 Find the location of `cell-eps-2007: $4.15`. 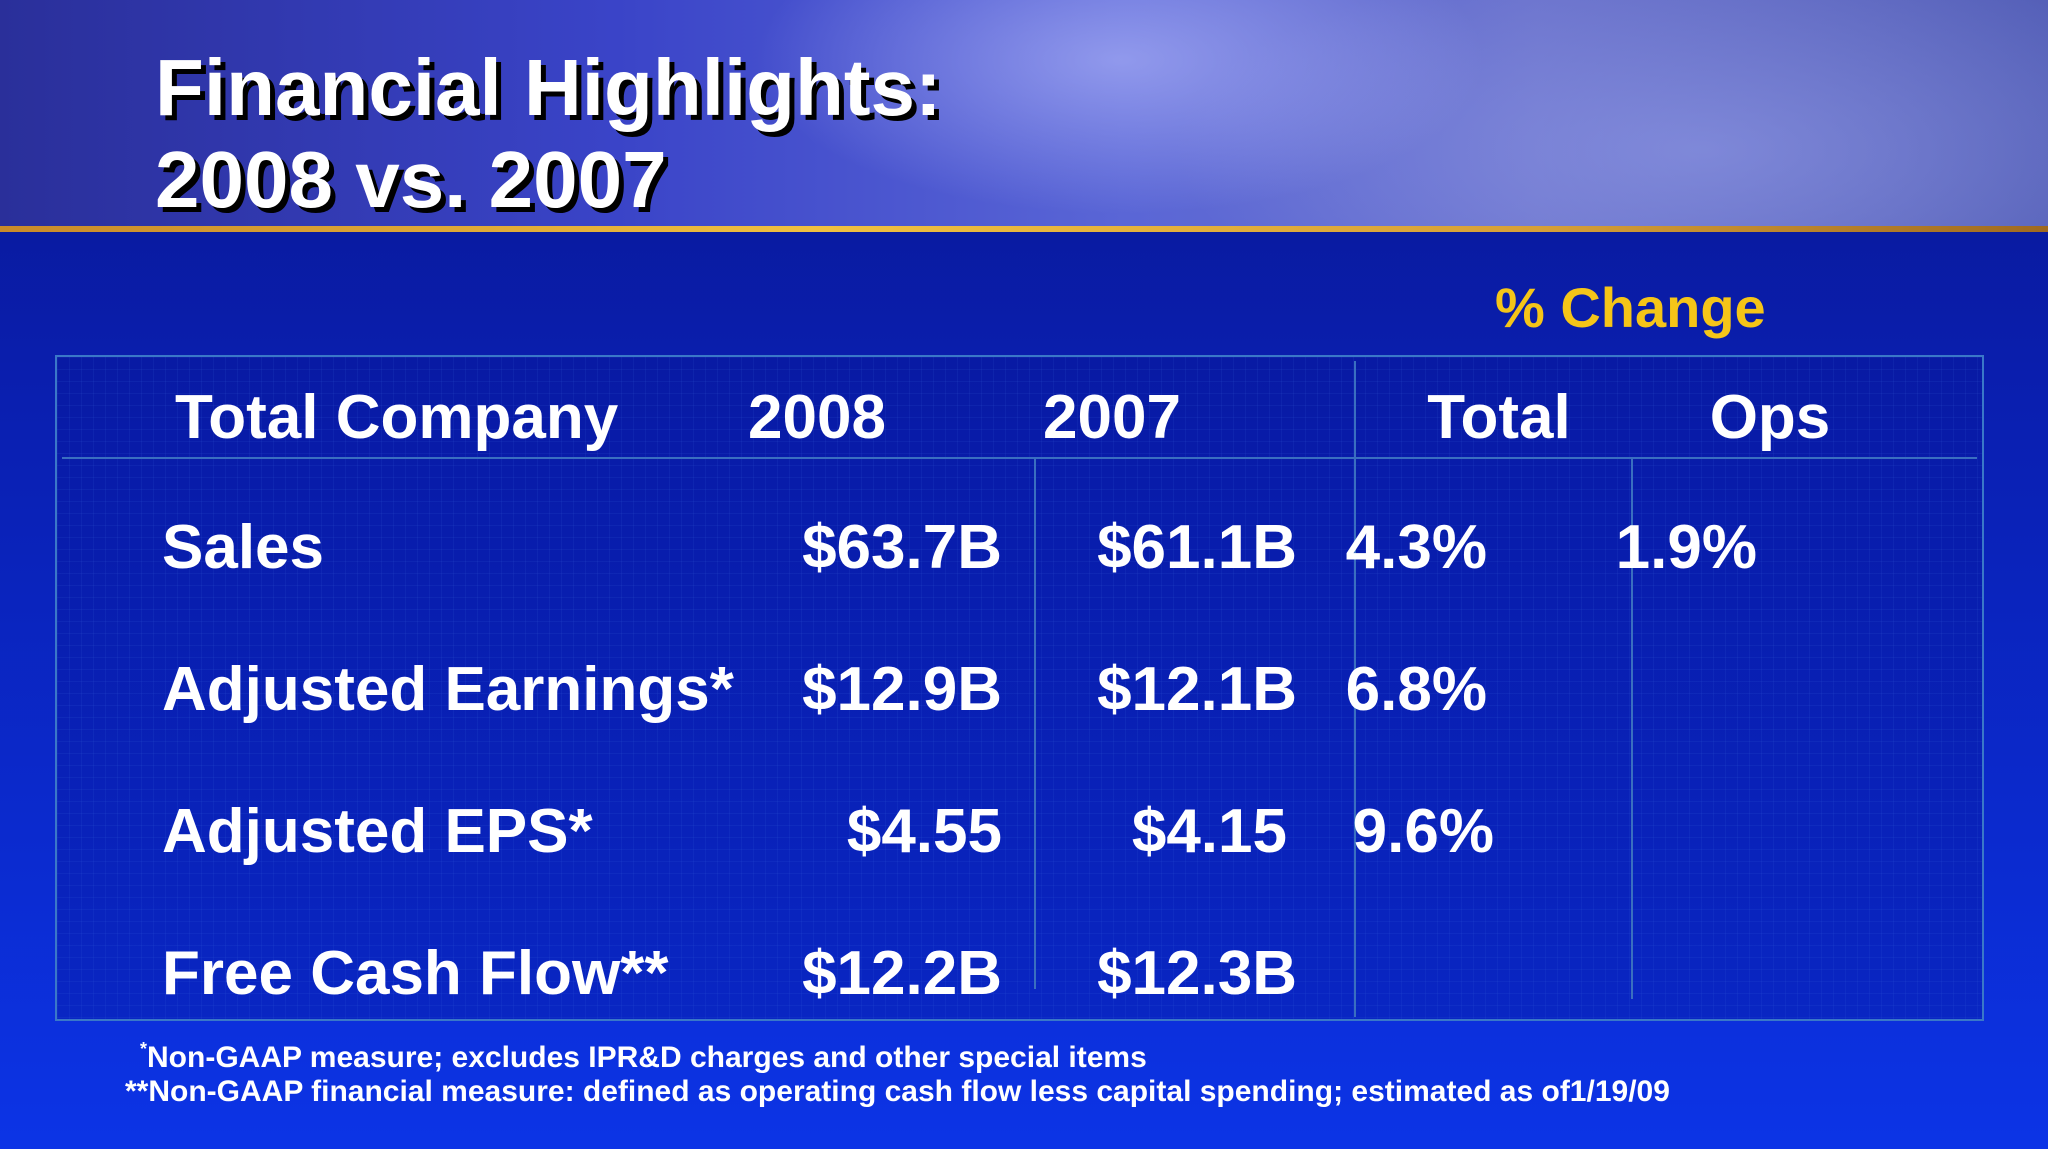

cell-eps-2007: $4.15 is located at coordinates (1209, 831).